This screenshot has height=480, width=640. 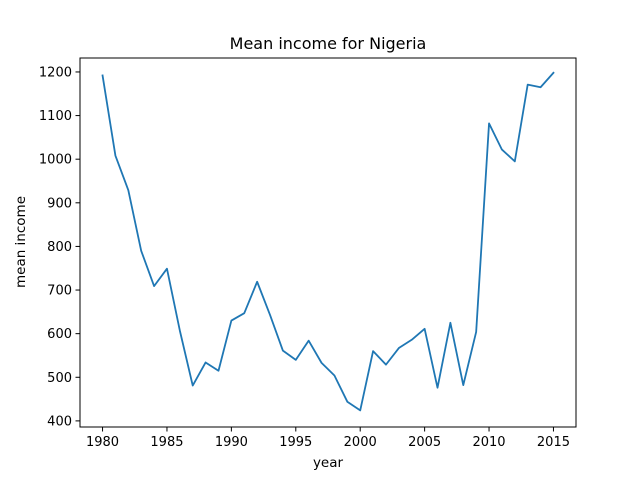 What do you see at coordinates (21, 242) in the screenshot?
I see `y-axis-label: mean income` at bounding box center [21, 242].